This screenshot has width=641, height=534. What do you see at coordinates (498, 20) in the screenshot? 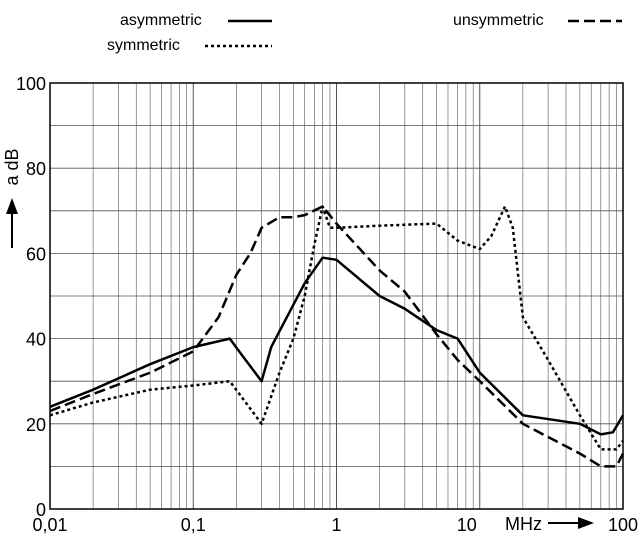
I see `legend-unsymmetric-label: unsymmetric` at bounding box center [498, 20].